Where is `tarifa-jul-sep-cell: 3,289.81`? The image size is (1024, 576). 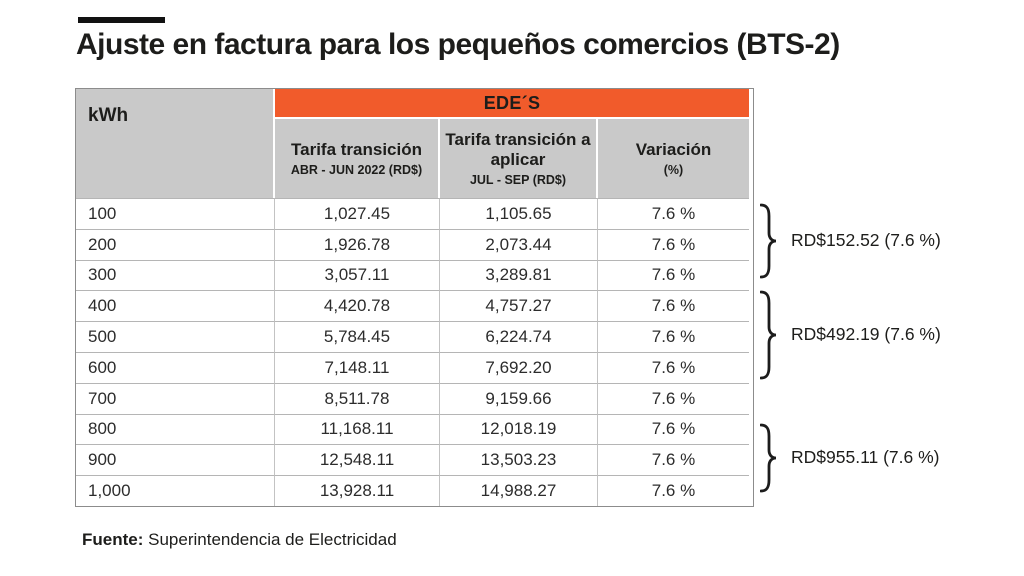
tarifa-jul-sep-cell: 3,289.81 is located at coordinates (519, 275).